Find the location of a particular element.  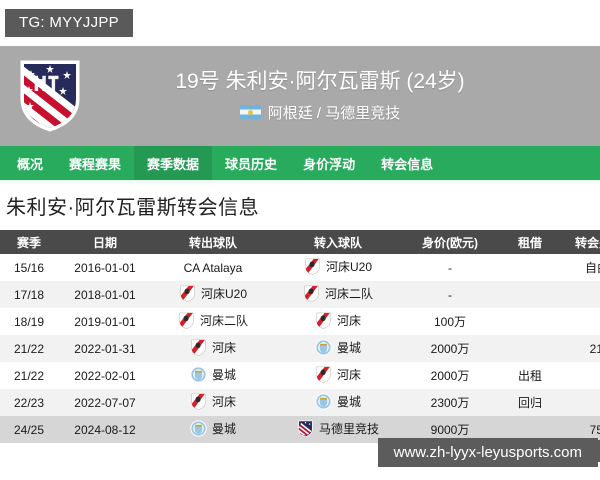

player-info: 19号 朱利安·阿尔瓦雷斯 (24岁) 阿根廷 / 马德里竞技 is located at coordinates (350, 95).